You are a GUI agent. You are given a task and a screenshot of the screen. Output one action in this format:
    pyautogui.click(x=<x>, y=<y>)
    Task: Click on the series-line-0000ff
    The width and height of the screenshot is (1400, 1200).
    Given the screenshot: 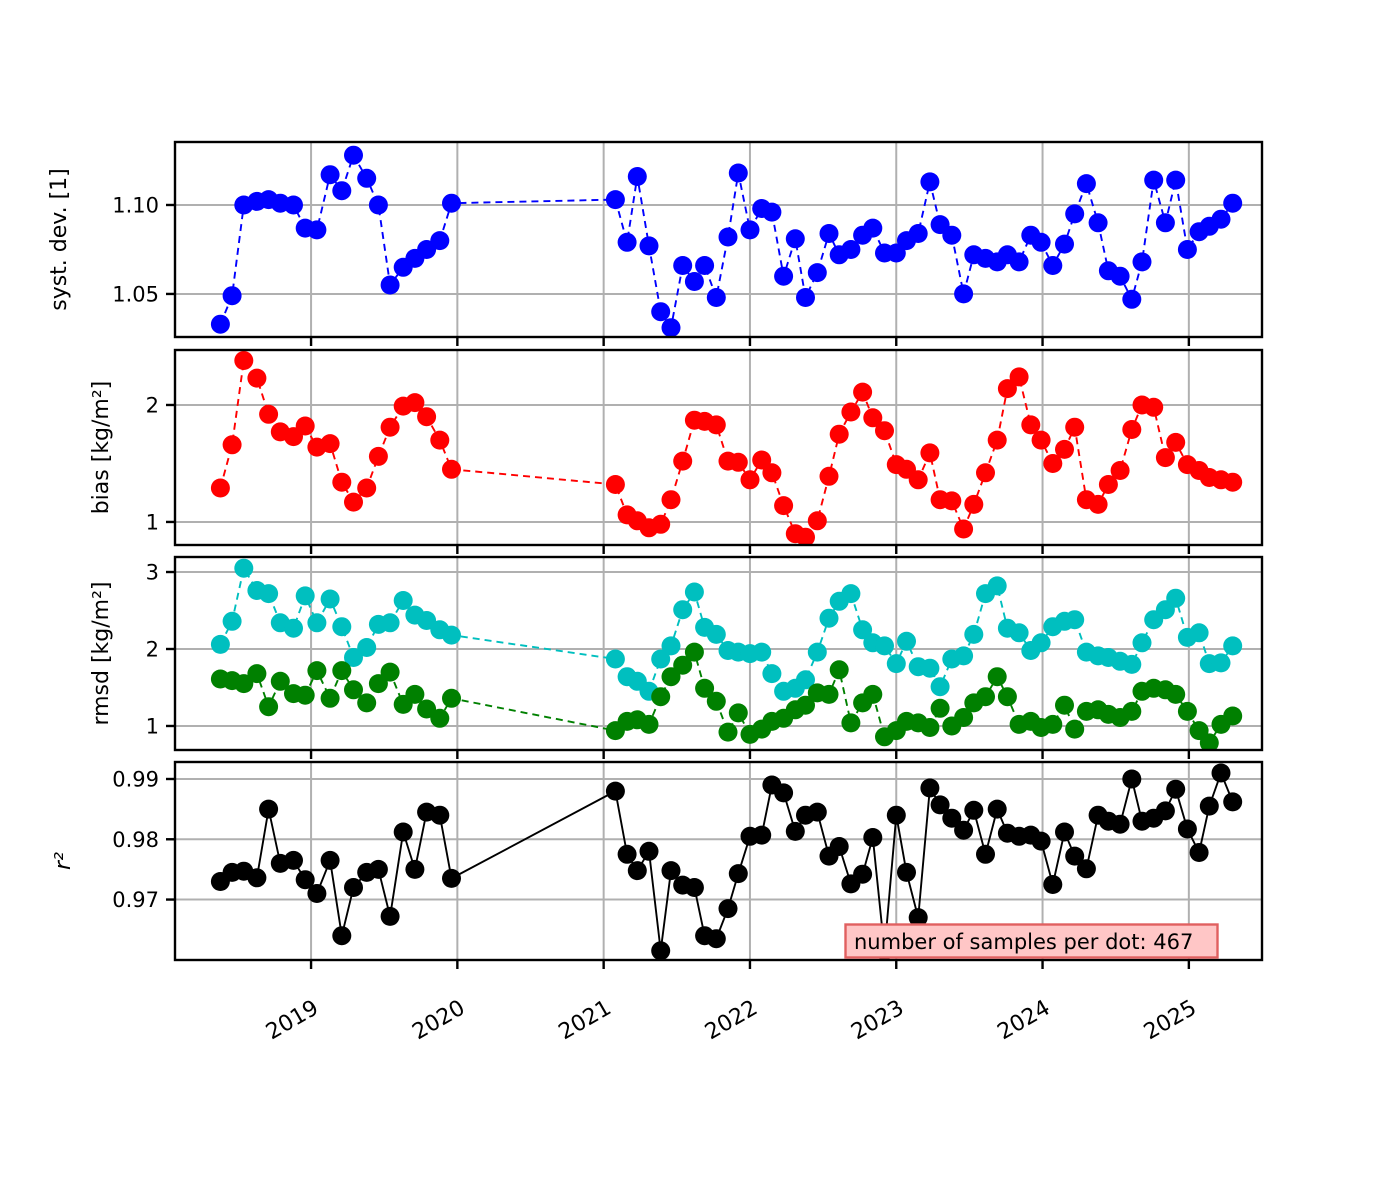 What is the action you would take?
    pyautogui.click(x=726, y=241)
    